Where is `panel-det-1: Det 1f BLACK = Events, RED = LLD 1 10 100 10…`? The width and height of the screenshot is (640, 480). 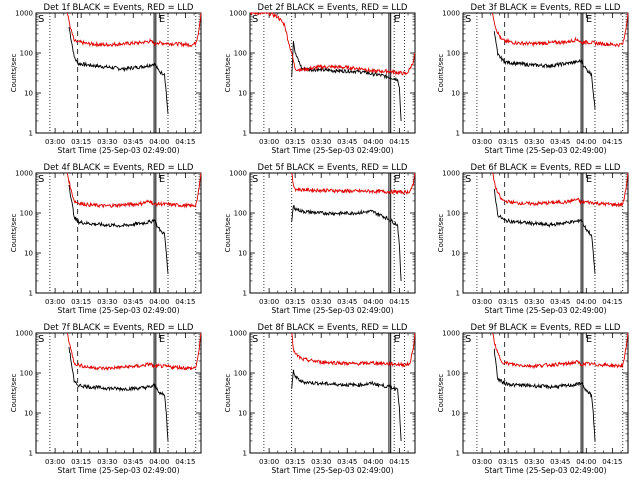 panel-det-1: Det 1f BLACK = Events, RED = LLD 1 10 100 10… is located at coordinates (106, 79).